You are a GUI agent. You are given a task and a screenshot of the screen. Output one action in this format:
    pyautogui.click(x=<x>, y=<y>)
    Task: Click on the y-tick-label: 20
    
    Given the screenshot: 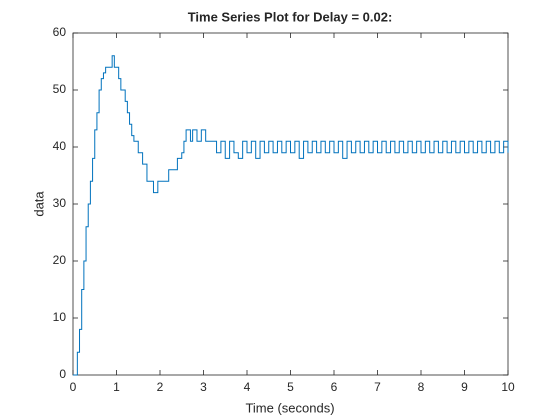 What is the action you would take?
    pyautogui.click(x=60, y=260)
    